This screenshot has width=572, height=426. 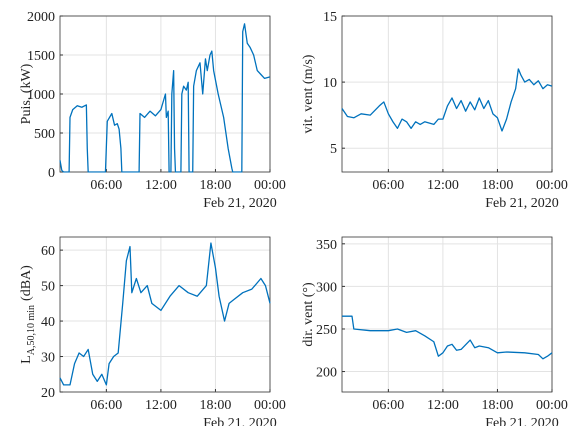 I want to click on y-tick-label: 0, so click(x=51, y=173).